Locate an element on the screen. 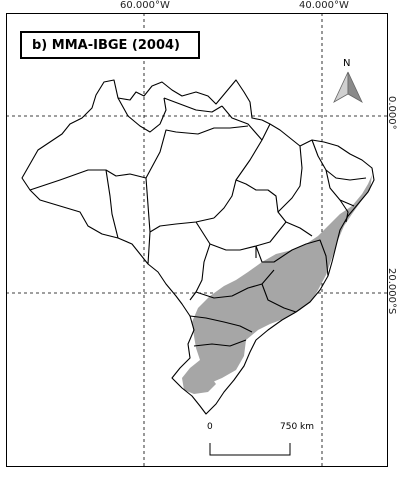 Image resolution: width=403 pixels, height=480 pixels. highlight-region-south is located at coordinates (199, 383).